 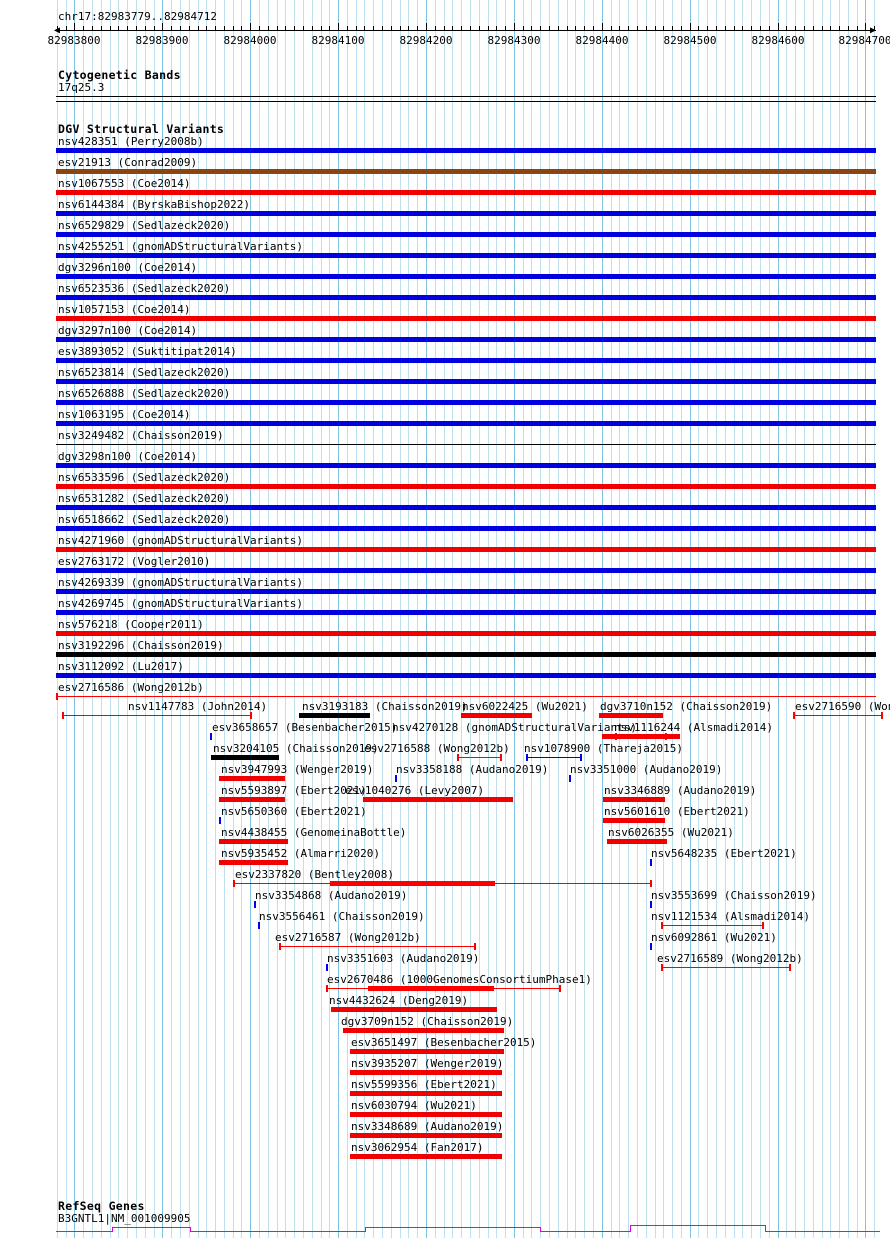 What do you see at coordinates (128, 330) in the screenshot?
I see `variant-label: dgv3297n100 (Coe2014)` at bounding box center [128, 330].